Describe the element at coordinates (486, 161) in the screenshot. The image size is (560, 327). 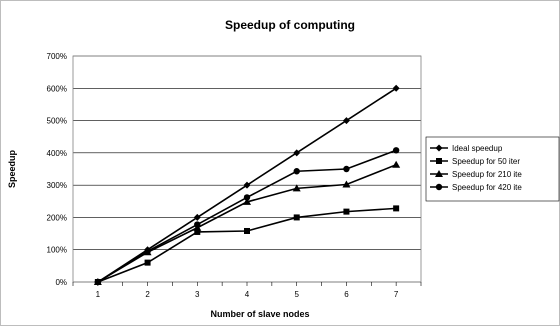
I see `legend-label-2: Speedup for 50 iter` at that location.